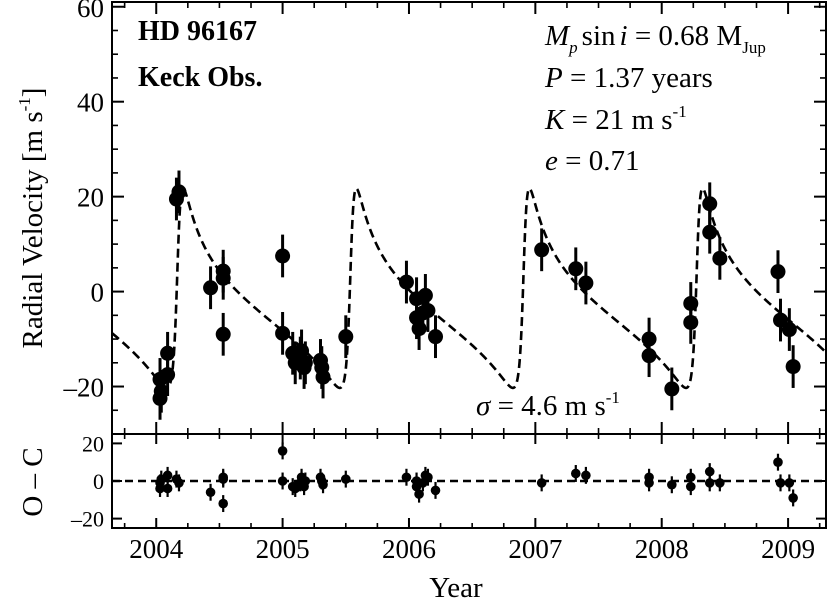 The width and height of the screenshot is (832, 607). What do you see at coordinates (32, 218) in the screenshot?
I see `y-axis-label: Radial Velocity [m s-1]` at bounding box center [32, 218].